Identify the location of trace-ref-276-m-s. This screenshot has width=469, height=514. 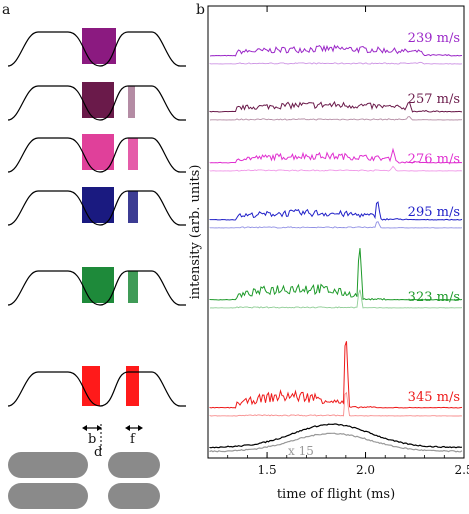
(336, 168).